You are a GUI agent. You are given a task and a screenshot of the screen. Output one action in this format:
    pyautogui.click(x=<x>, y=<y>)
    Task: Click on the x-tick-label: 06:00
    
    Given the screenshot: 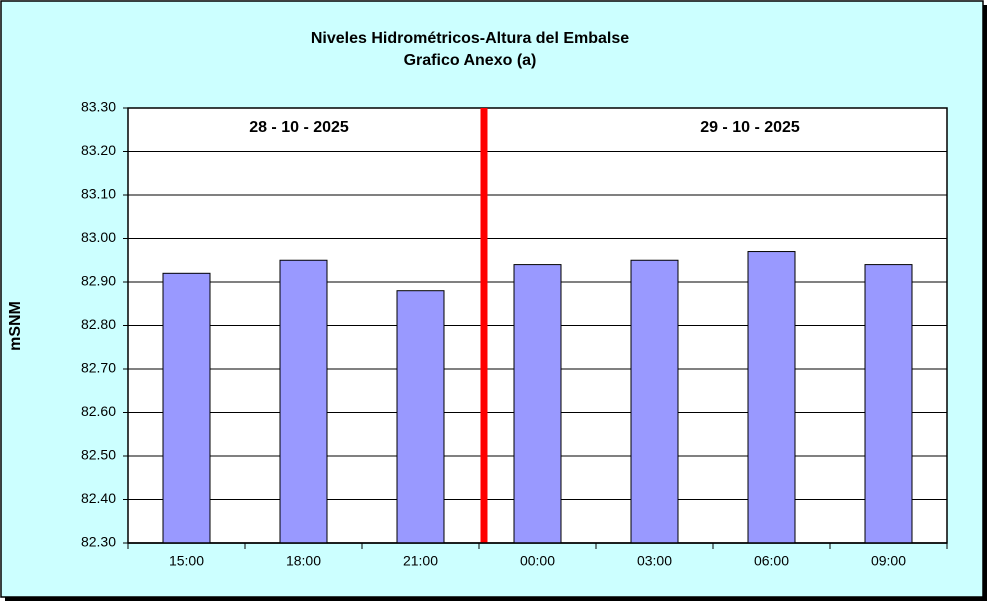 What is the action you would take?
    pyautogui.click(x=771, y=561)
    